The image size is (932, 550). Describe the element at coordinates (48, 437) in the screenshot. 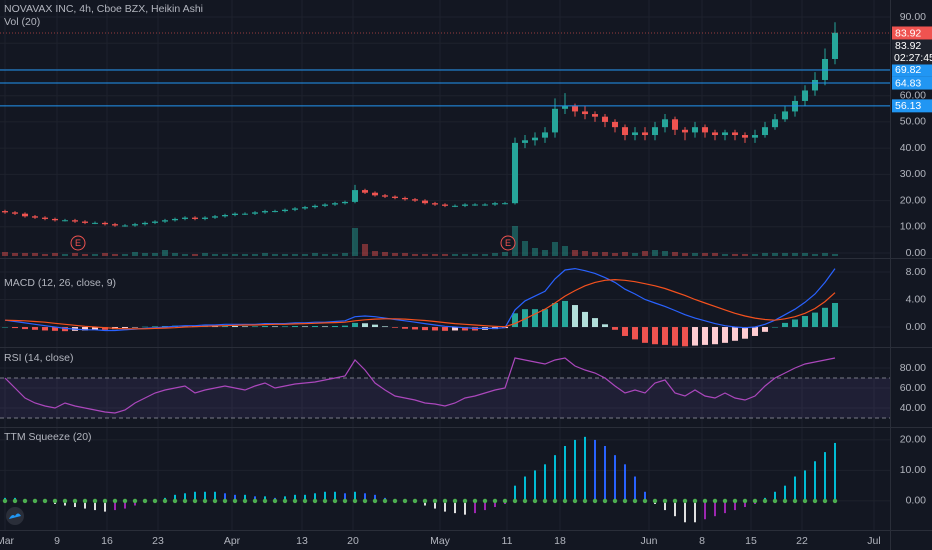

I see `ttm-title: TTM Squeeze (20)` at that location.